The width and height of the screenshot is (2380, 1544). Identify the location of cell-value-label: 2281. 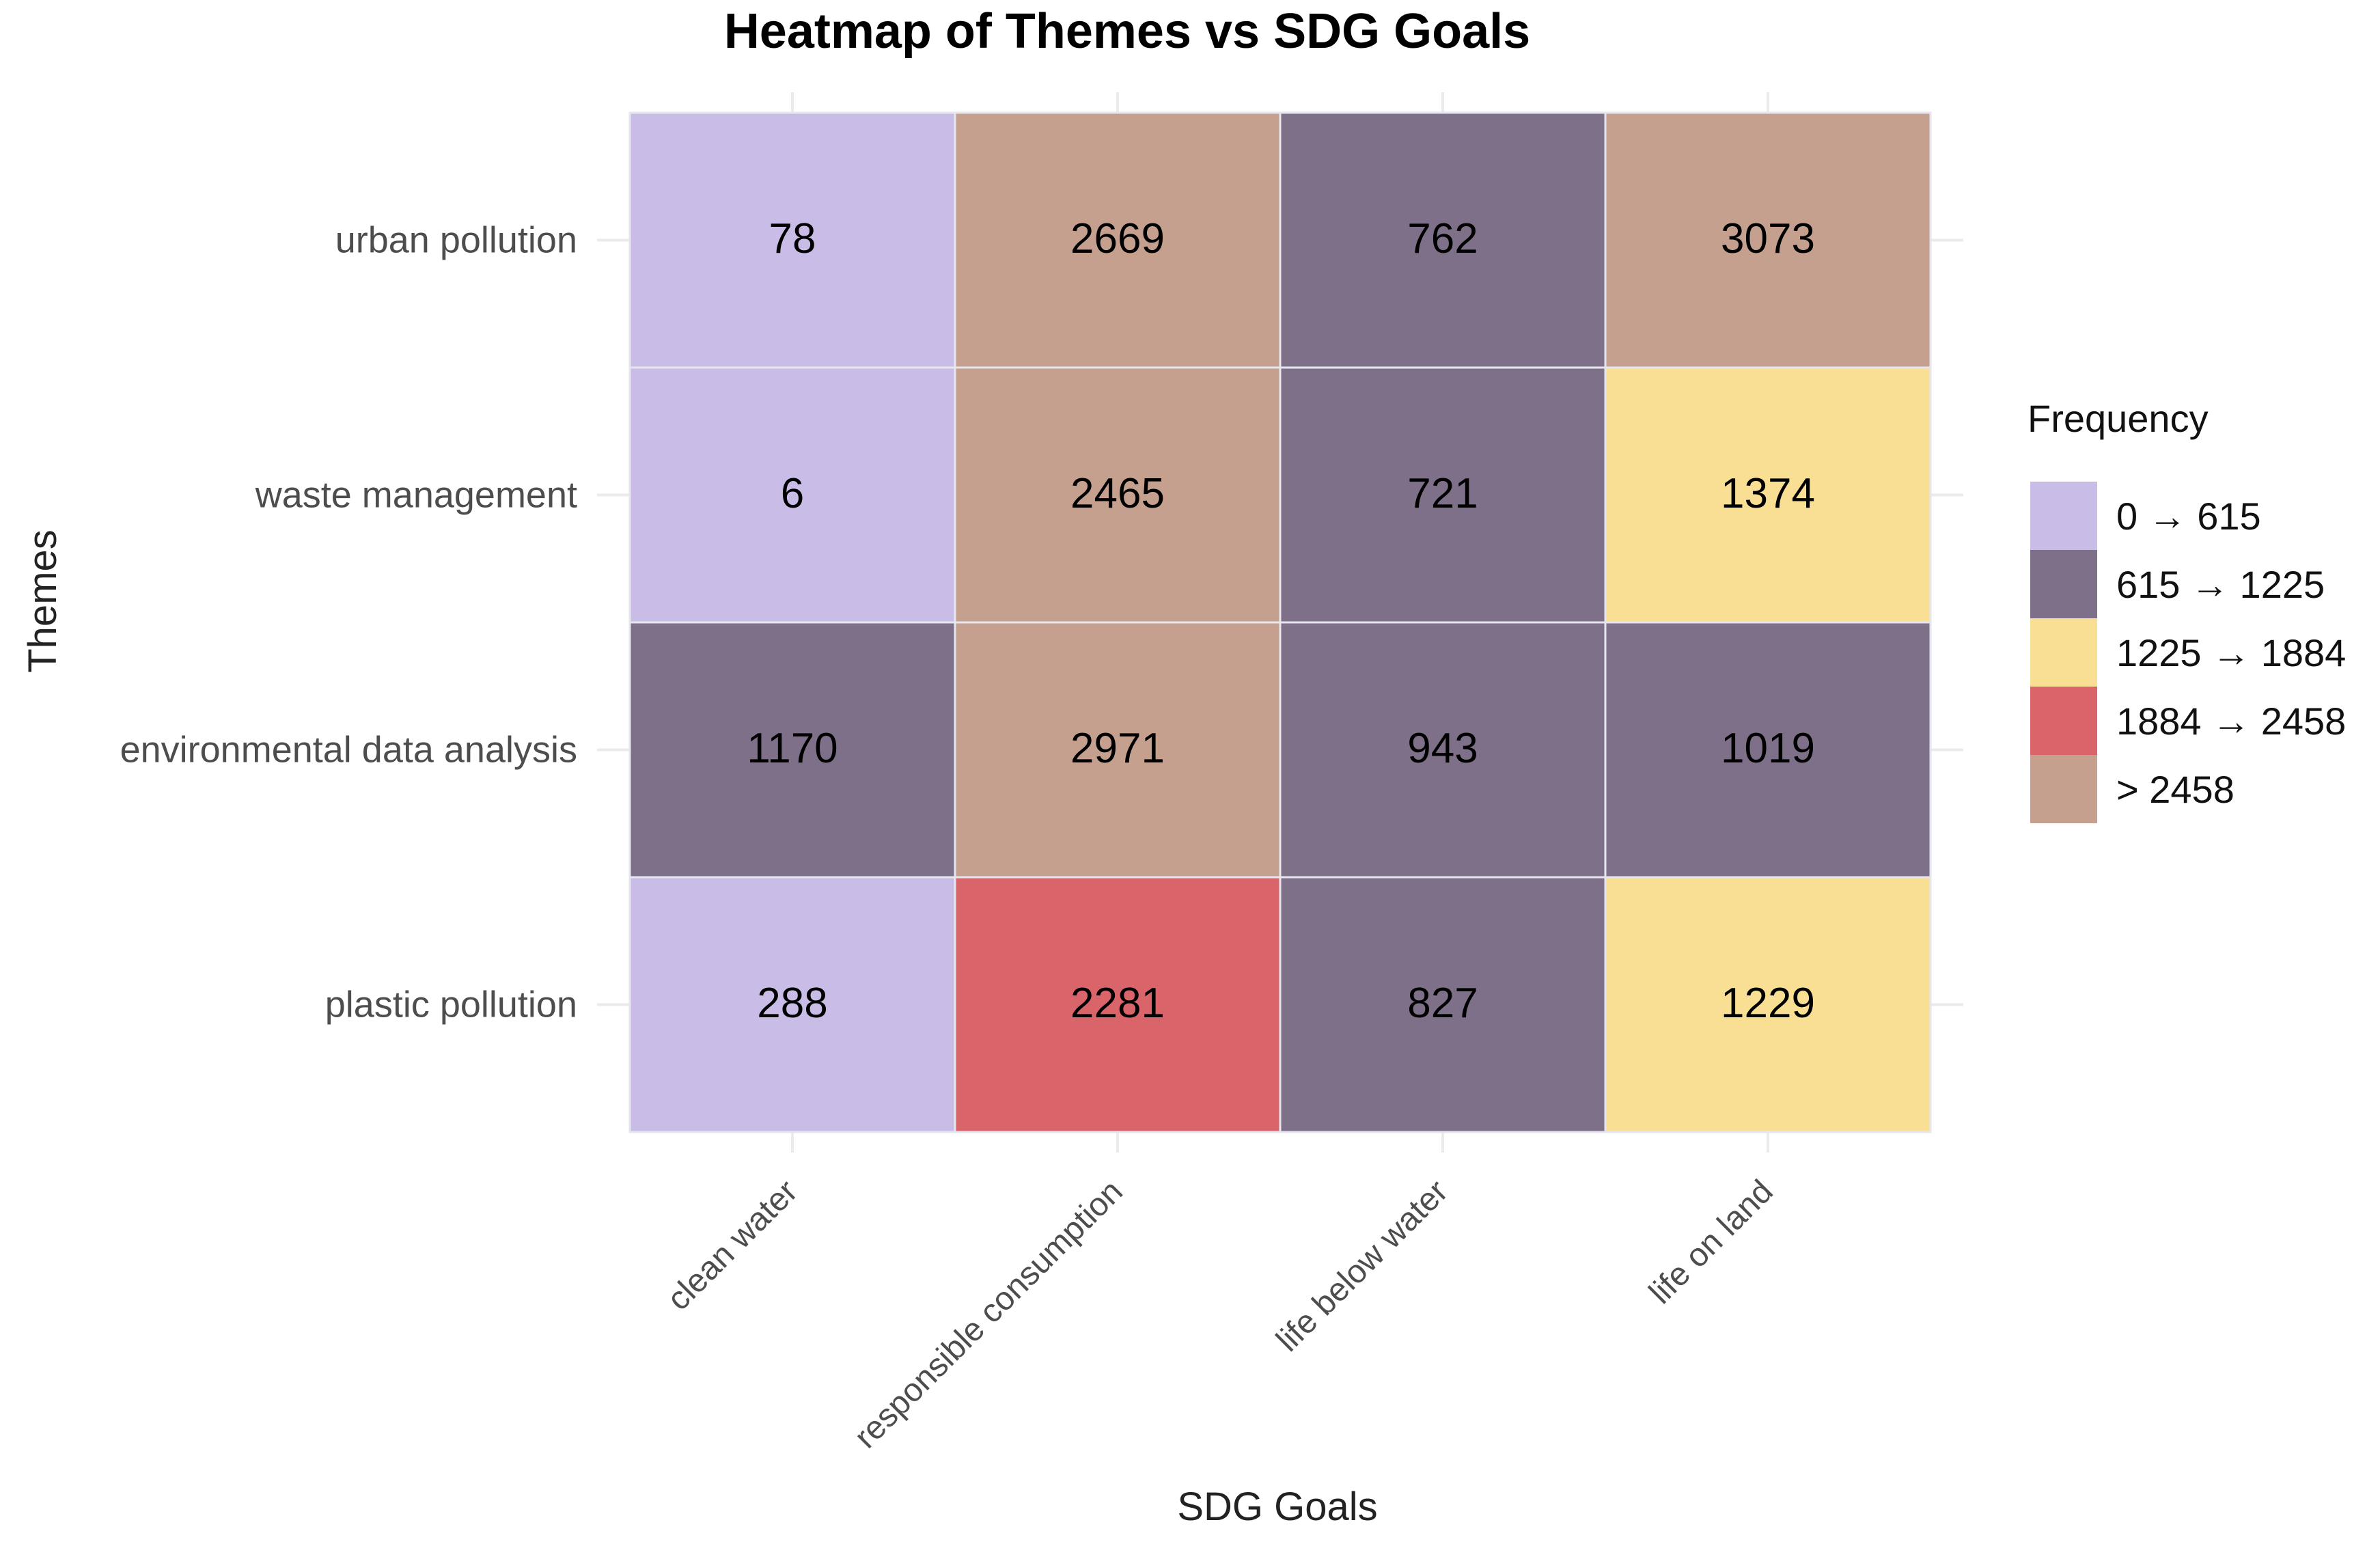
(1117, 1004).